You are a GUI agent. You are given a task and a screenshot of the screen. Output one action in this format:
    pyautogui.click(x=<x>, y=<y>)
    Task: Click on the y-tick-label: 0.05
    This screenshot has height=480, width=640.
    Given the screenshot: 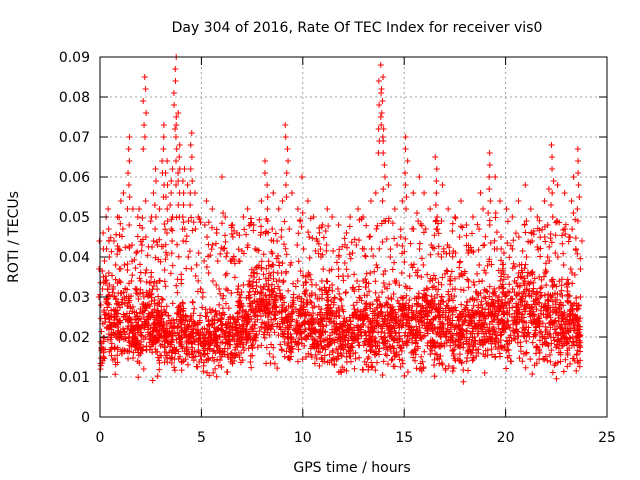 What is the action you would take?
    pyautogui.click(x=74, y=218)
    